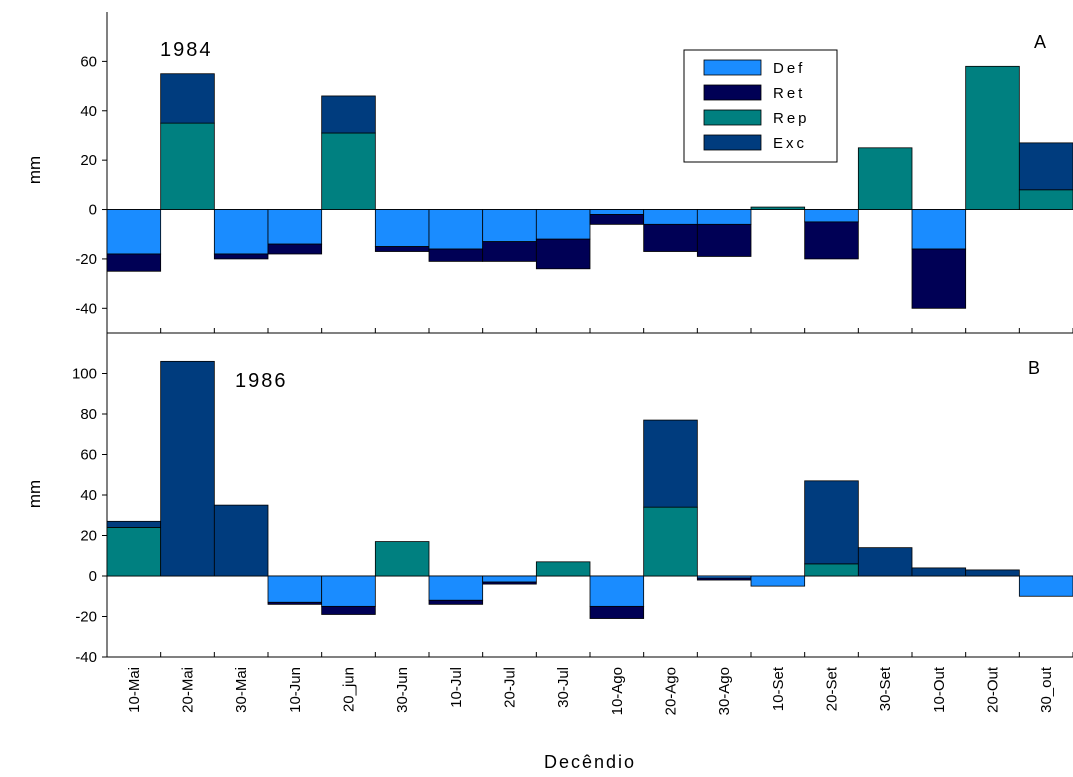 The width and height of the screenshot is (1073, 777). Describe the element at coordinates (993, 689) in the screenshot. I see `category-label-16: 20-Out` at that location.